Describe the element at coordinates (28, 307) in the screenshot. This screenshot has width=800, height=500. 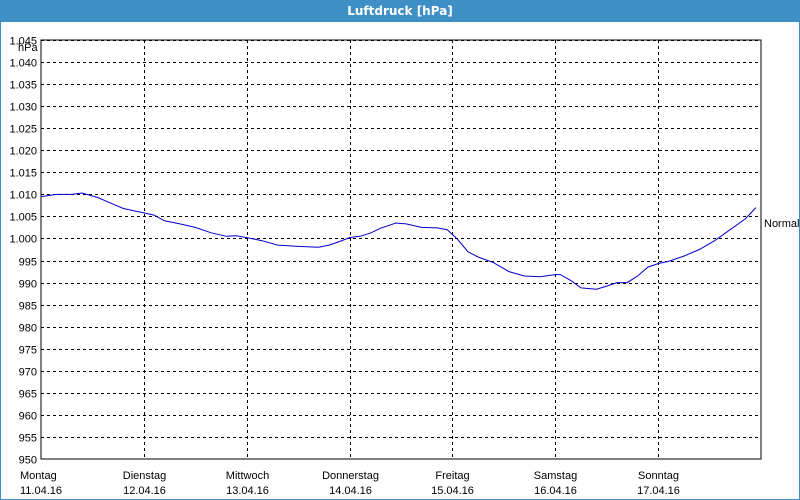
I see `y-tick-label: 985` at that location.